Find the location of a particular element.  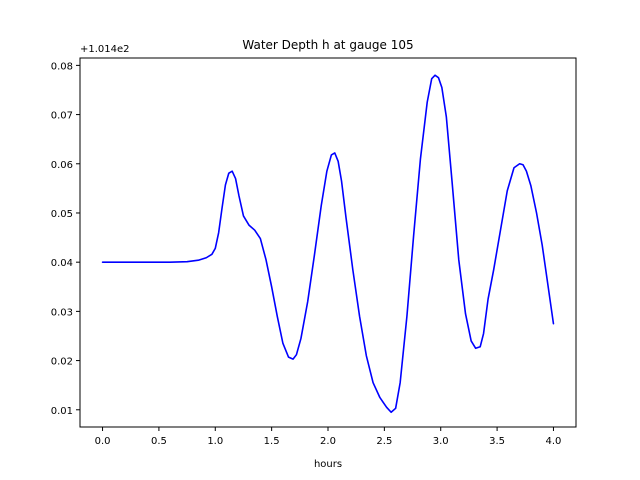

y-tick-label: 0.01 is located at coordinates (62, 411).